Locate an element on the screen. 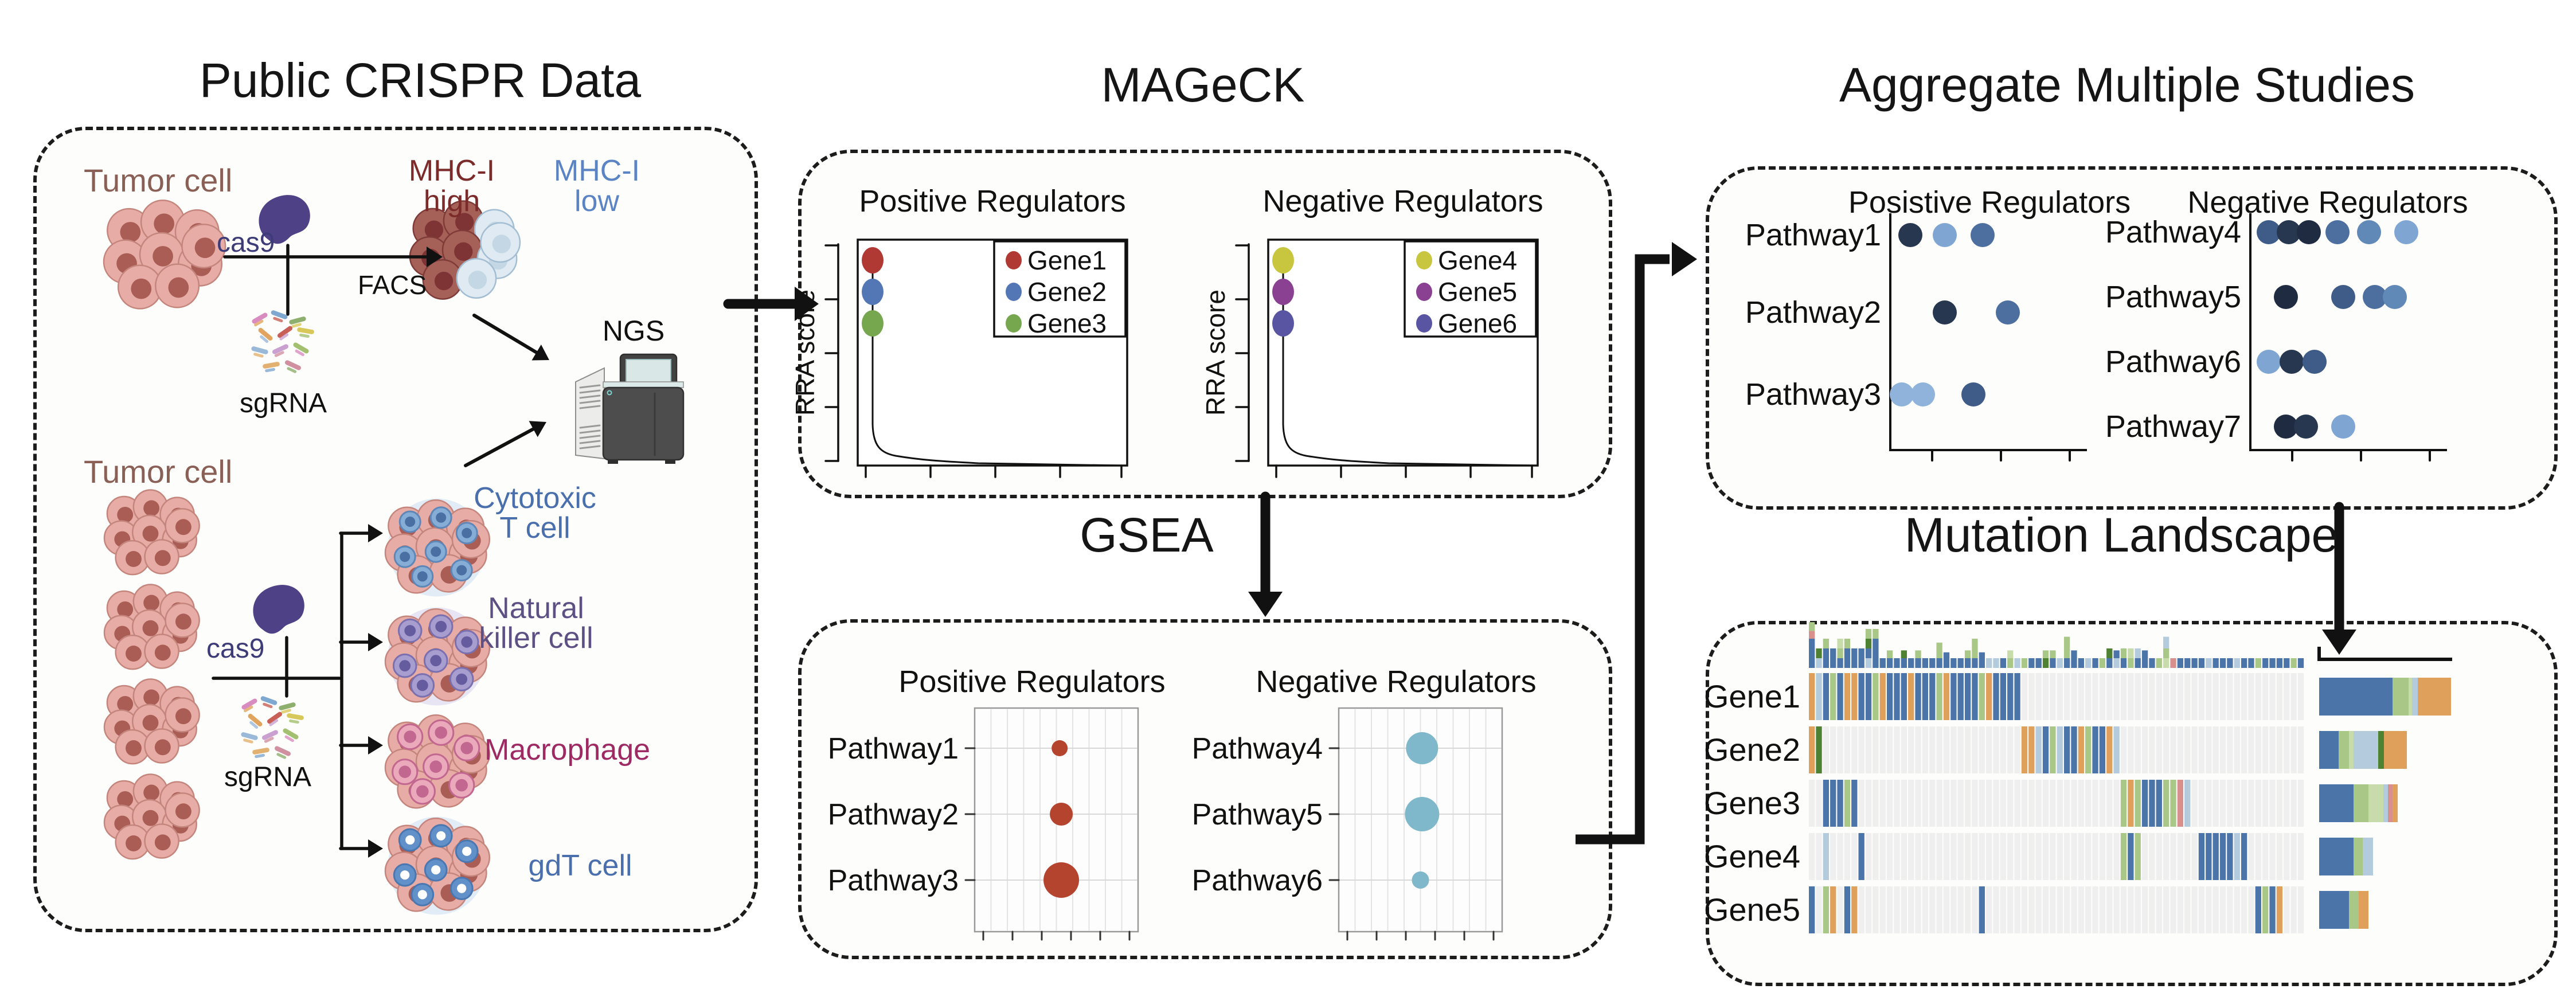 The height and width of the screenshot is (989, 2576). tumor-cell-label-top: Tumor cell is located at coordinates (158, 180).